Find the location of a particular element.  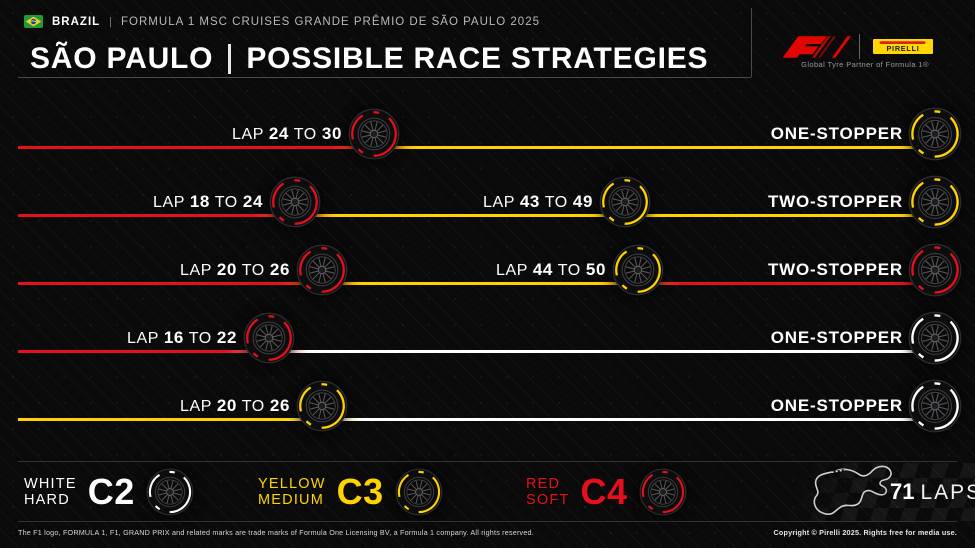

brazil-flag-icon is located at coordinates (33, 21).